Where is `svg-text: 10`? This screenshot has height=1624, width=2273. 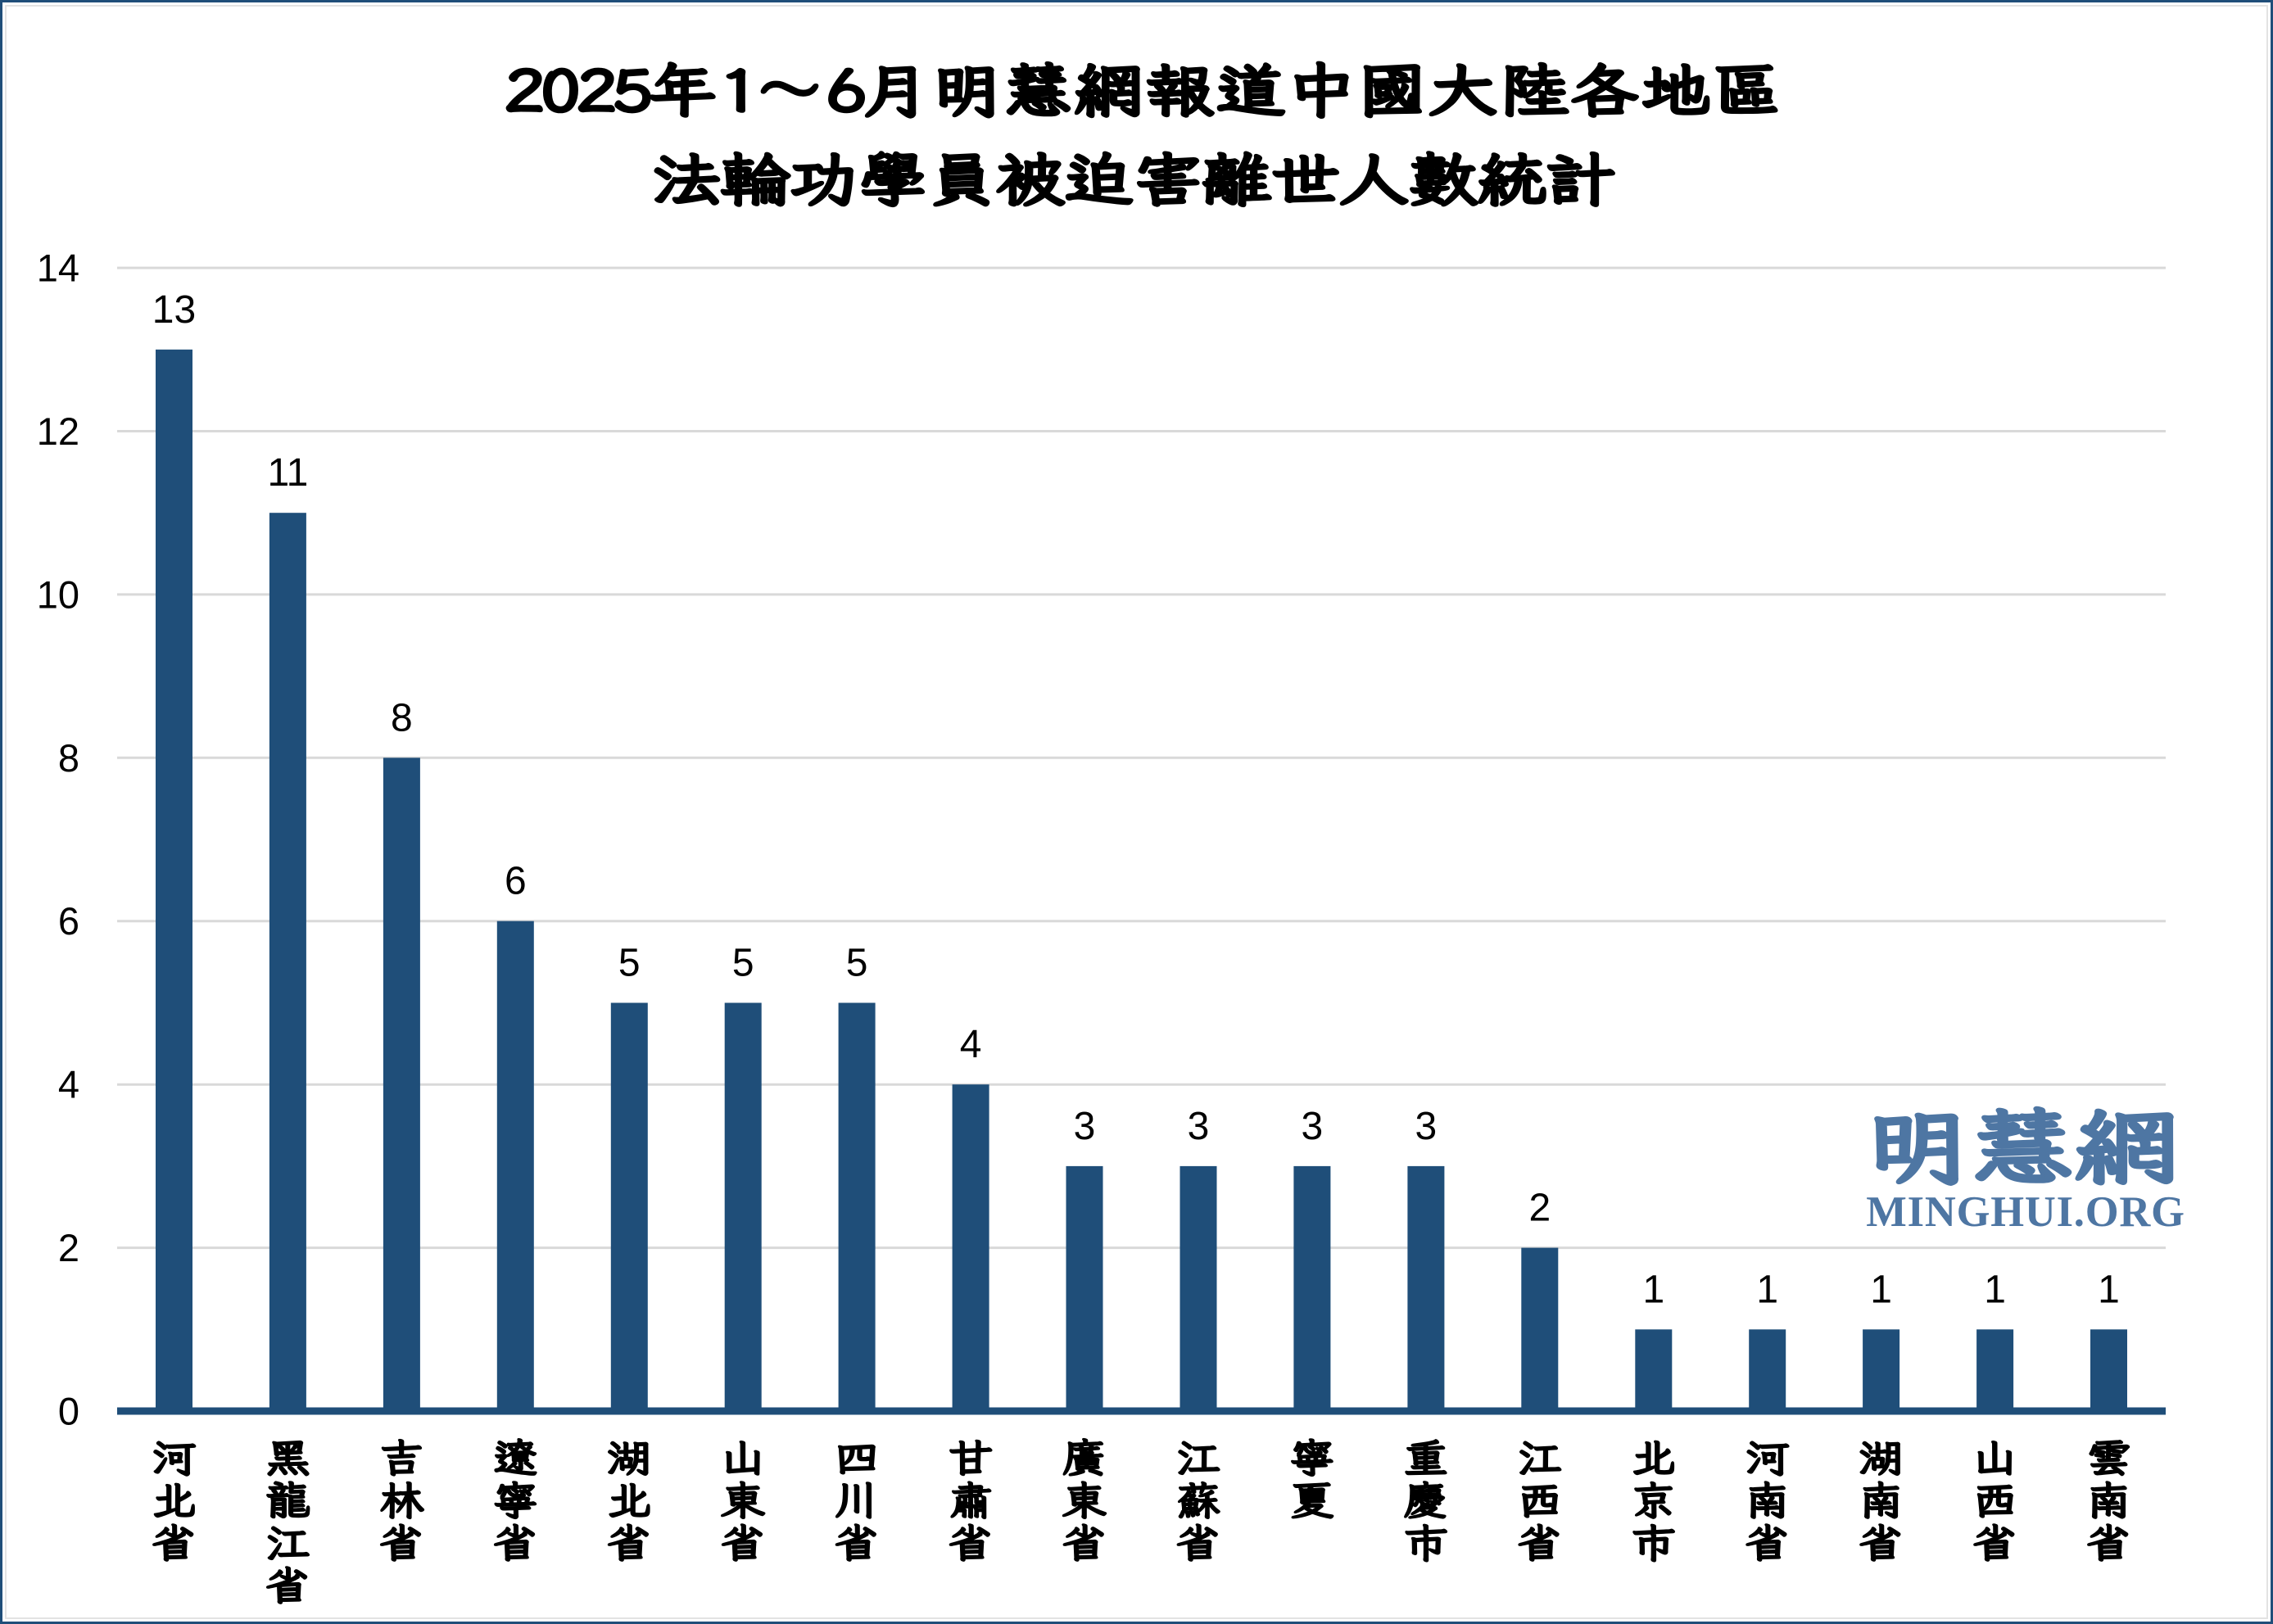
svg-text: 10 is located at coordinates (58, 594).